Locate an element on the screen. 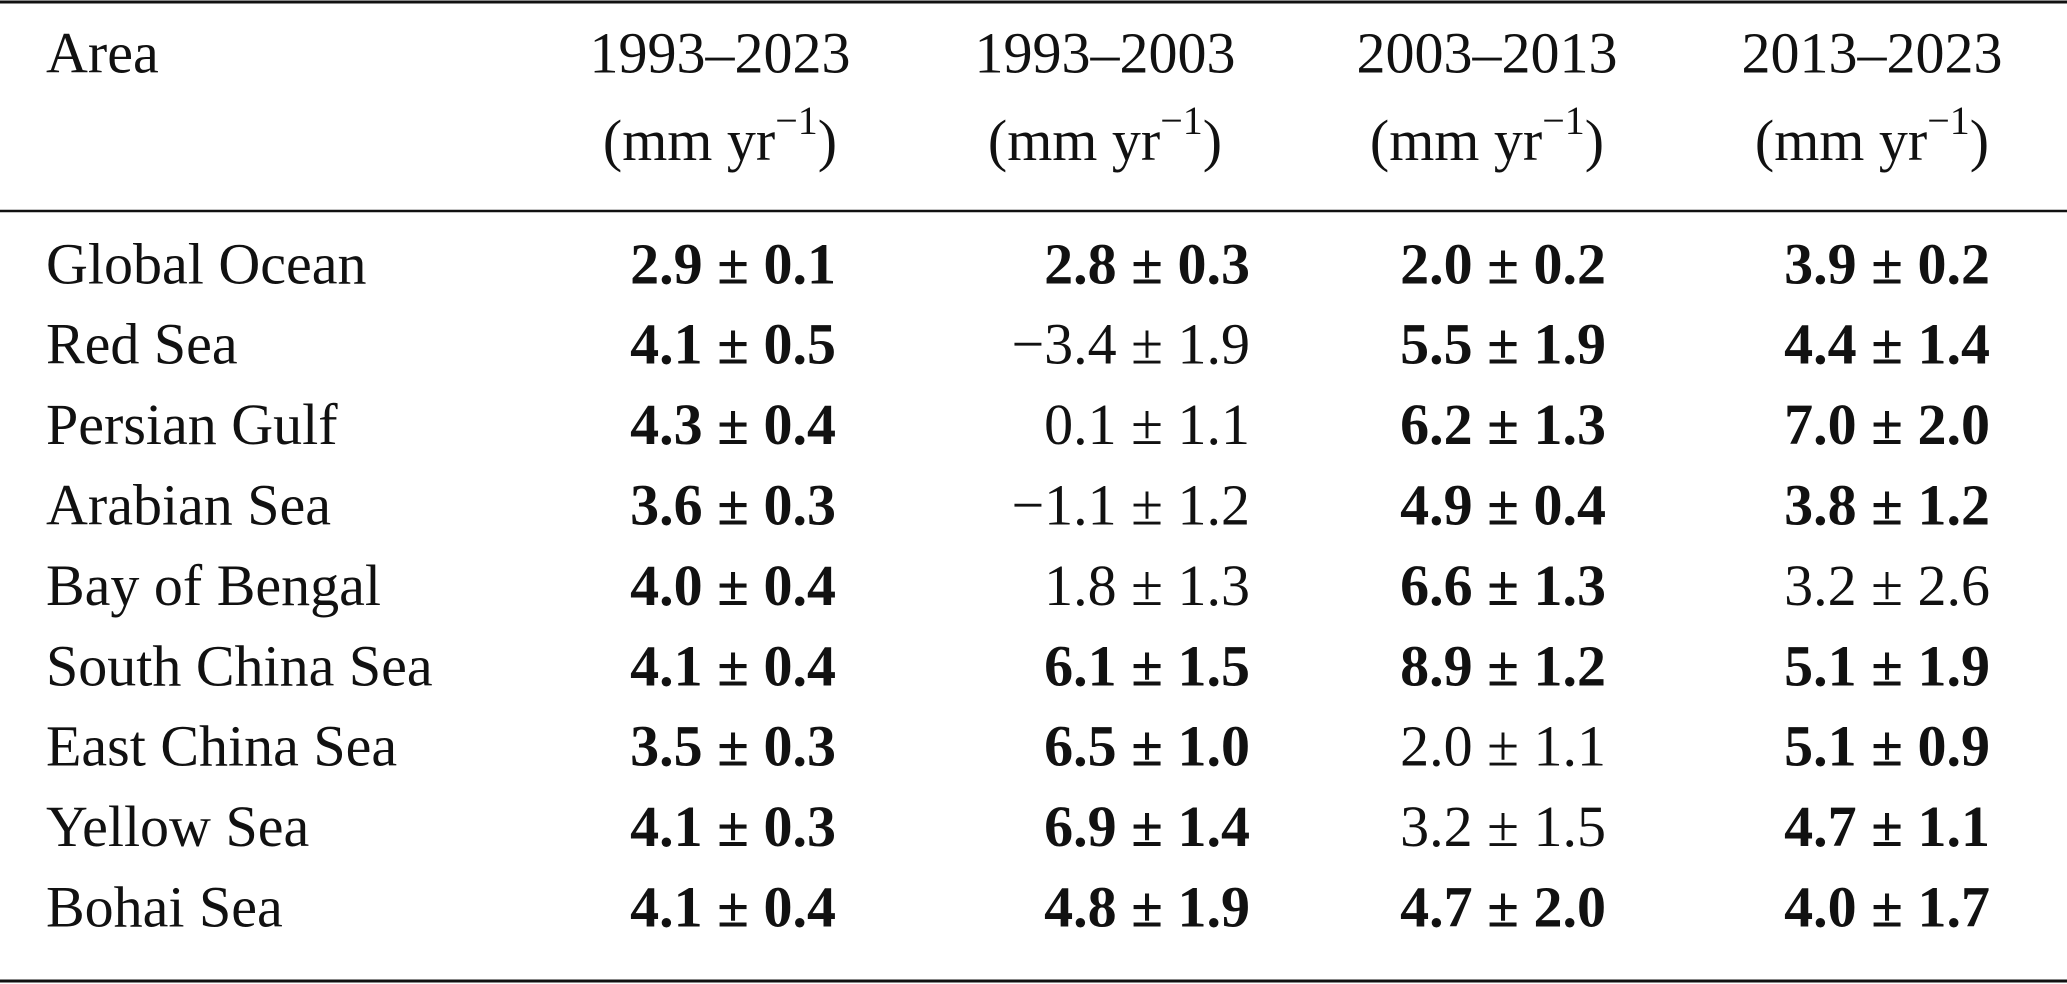 This screenshot has height=984, width=2067. cell-value: 6.2 ± 1.3 is located at coordinates (1503, 424).